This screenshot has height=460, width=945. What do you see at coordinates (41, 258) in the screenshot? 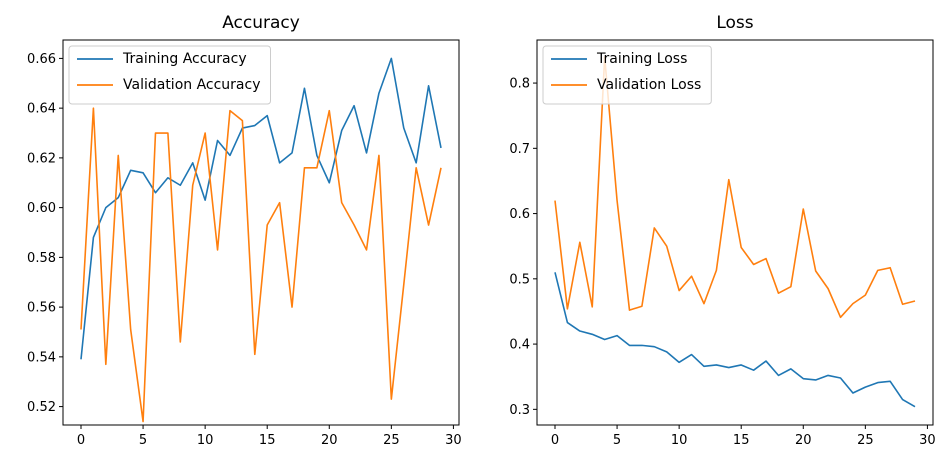
I see `accuracy-y-tick-label: 0.58` at bounding box center [41, 258].